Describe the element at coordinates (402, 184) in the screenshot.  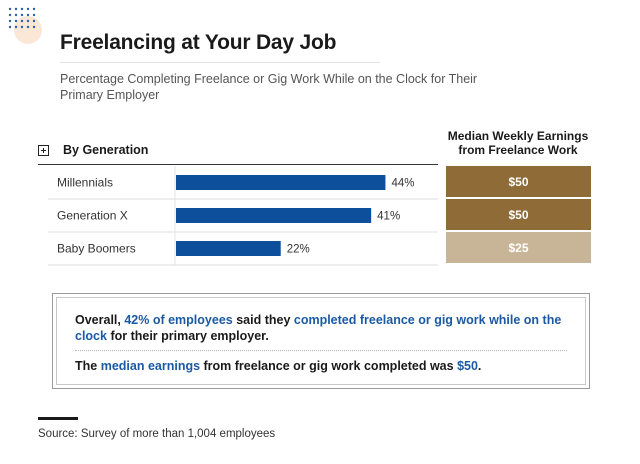
I see `bar-value-label: 44%` at that location.